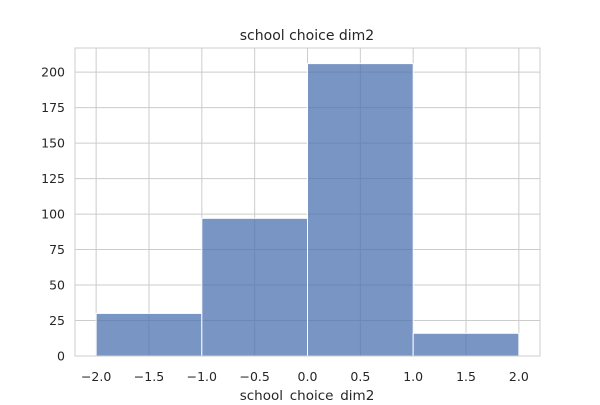  I want to click on y-tick-label: 125, so click(53, 178).